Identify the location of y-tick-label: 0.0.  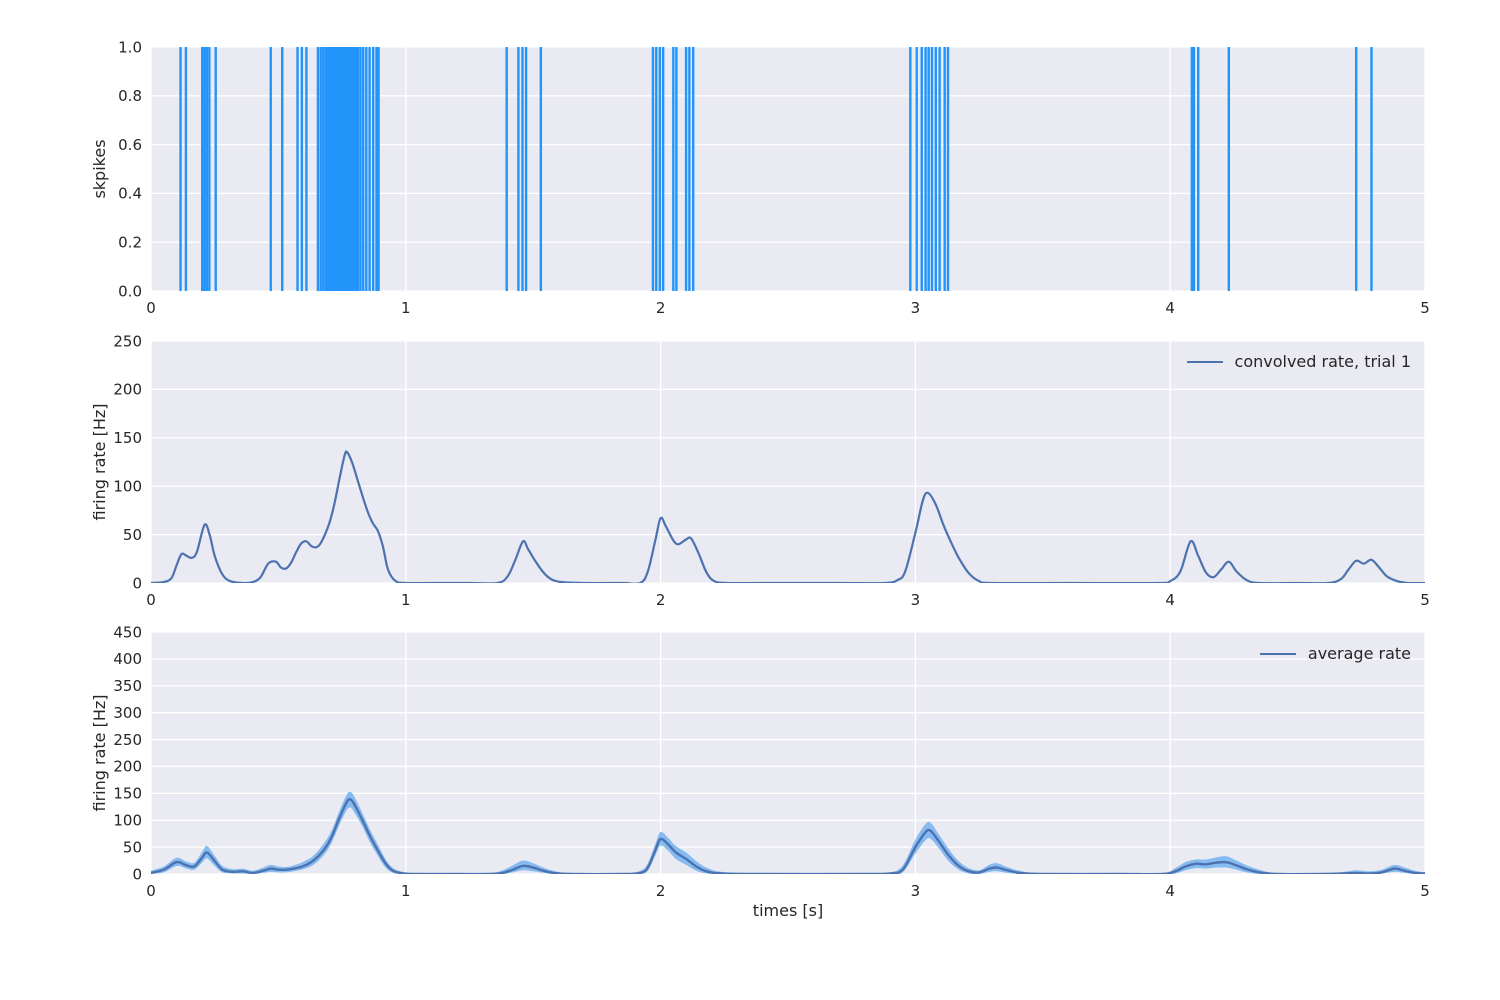
(130, 291).